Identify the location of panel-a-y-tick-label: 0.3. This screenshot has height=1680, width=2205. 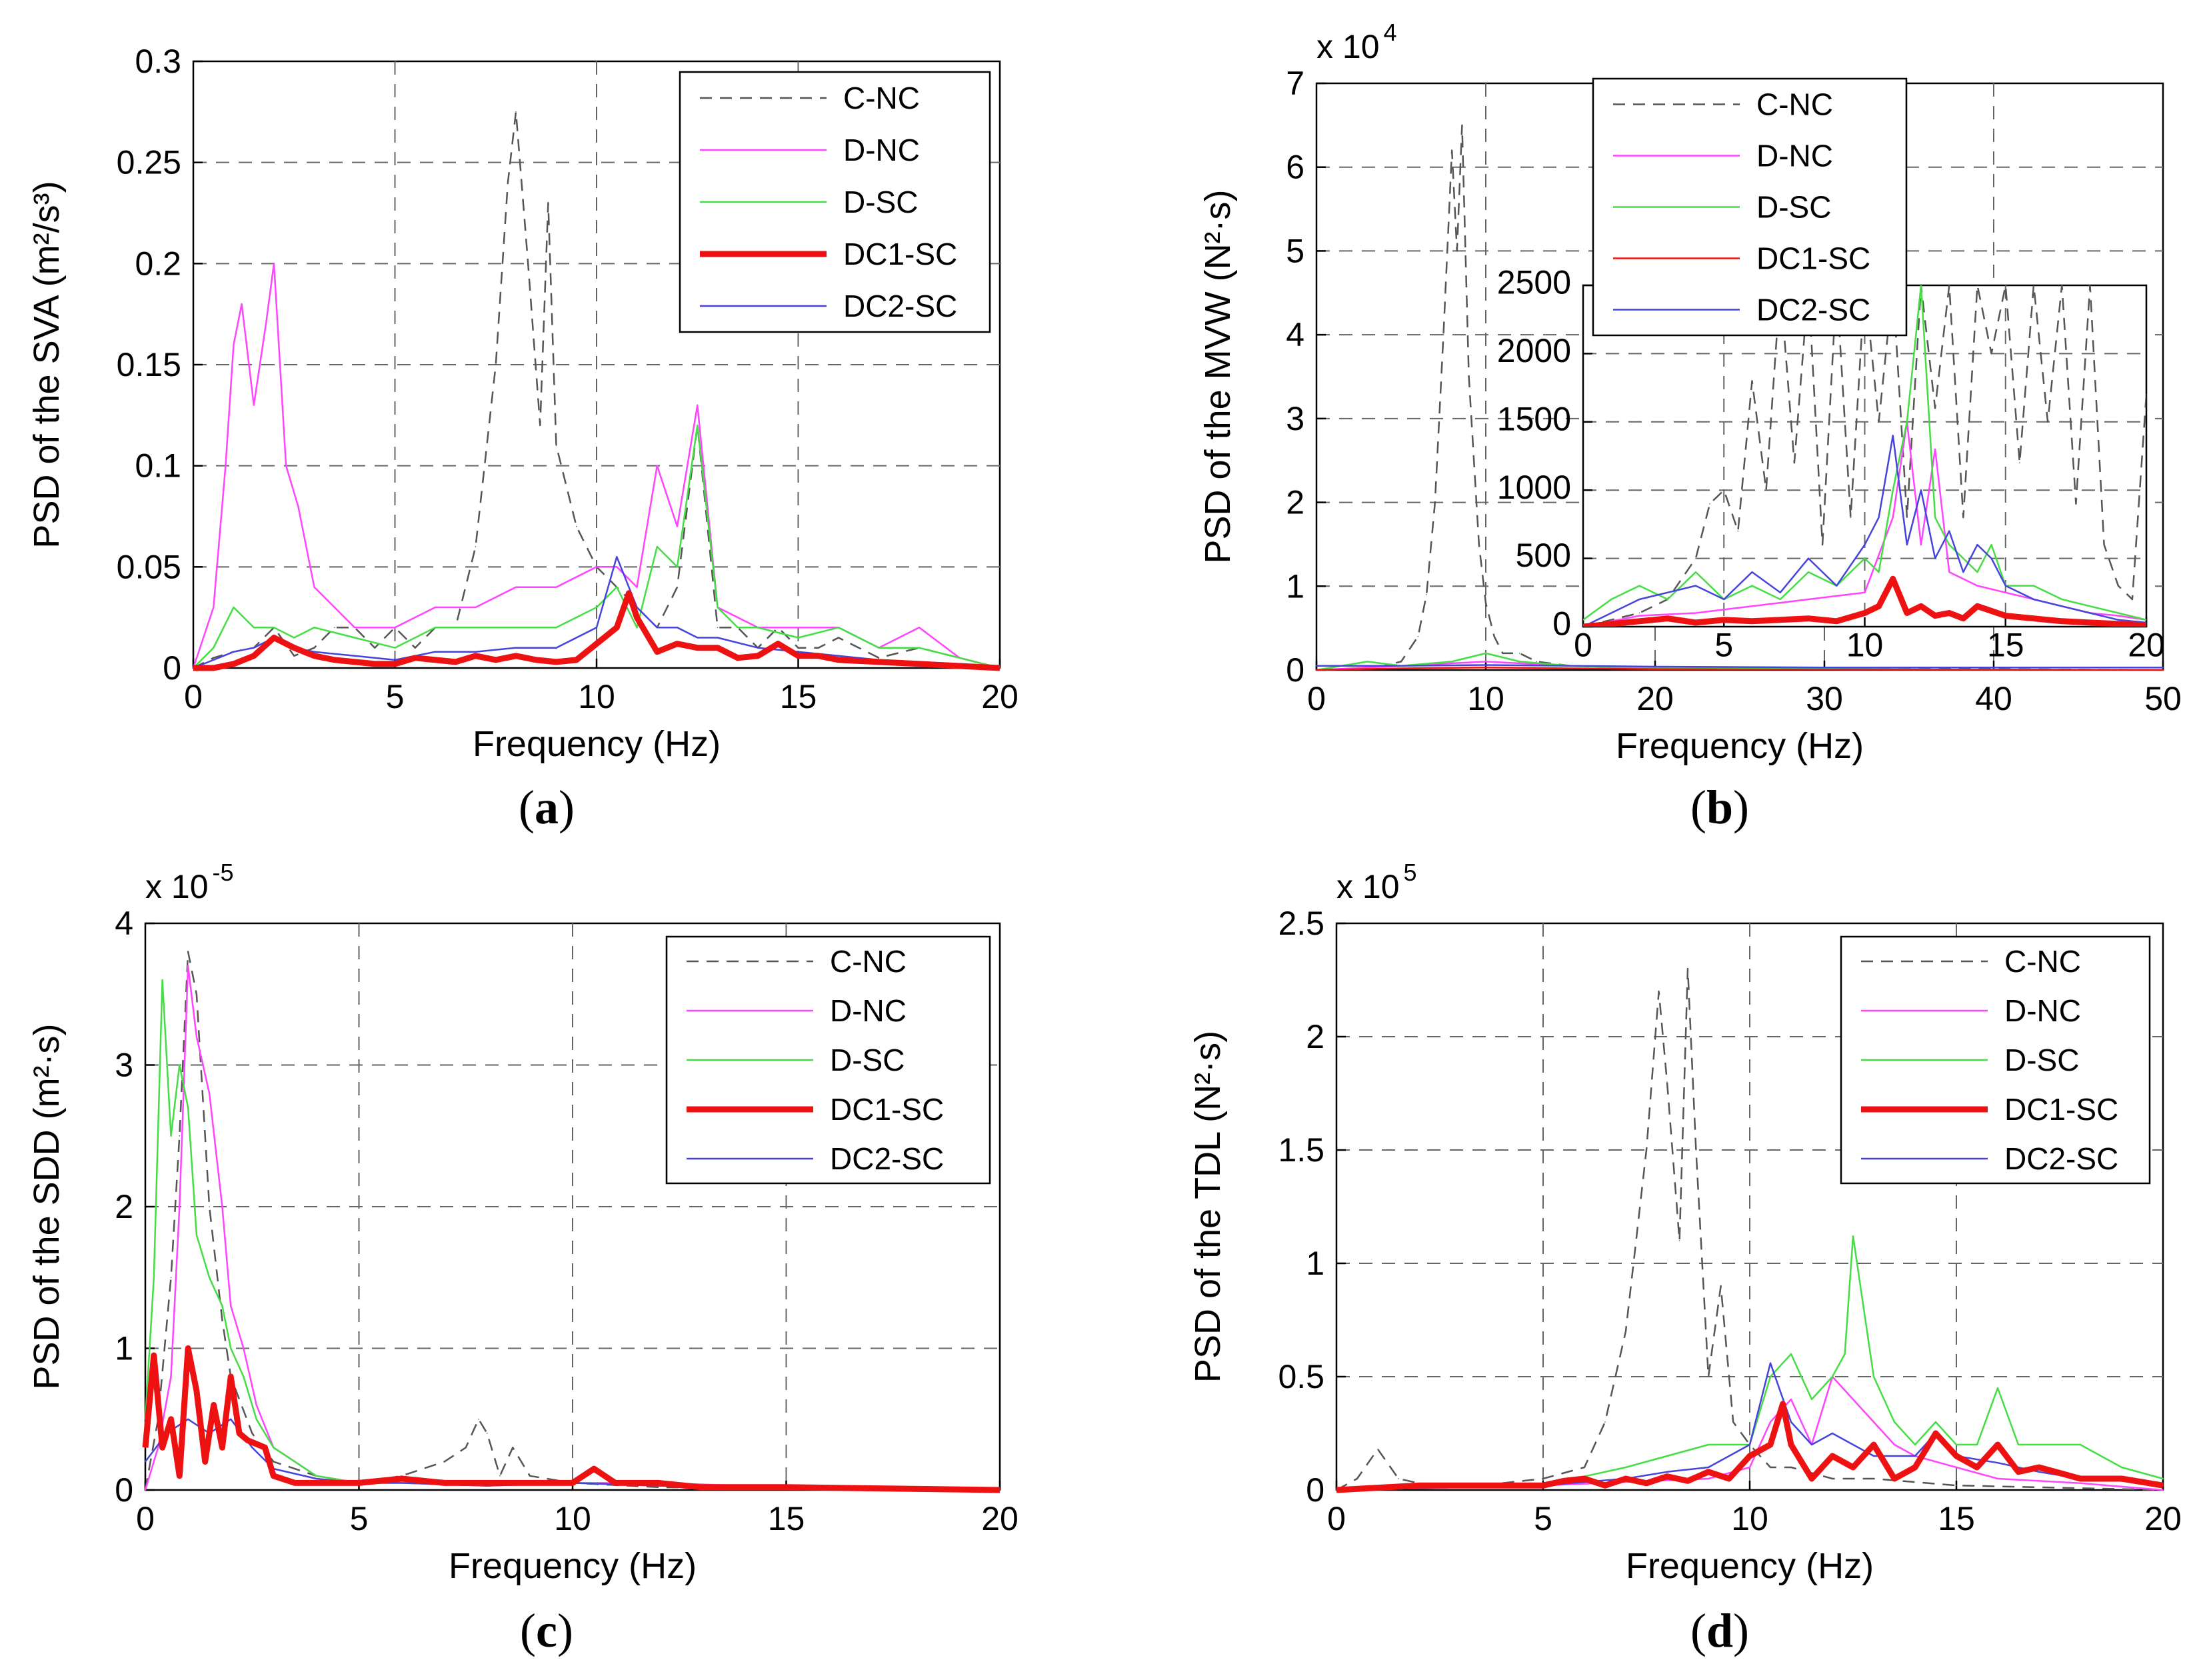
(158, 61).